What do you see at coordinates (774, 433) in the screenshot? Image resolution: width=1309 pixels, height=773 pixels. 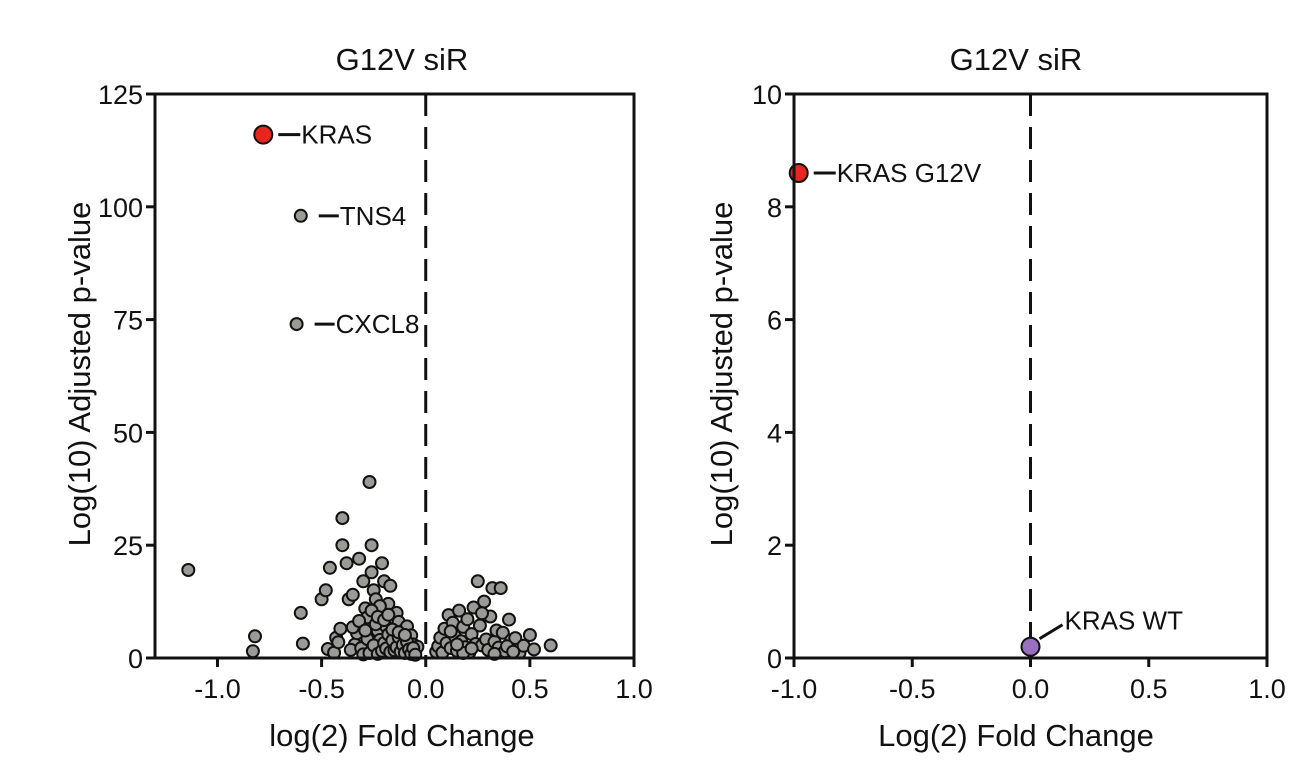 I see `y-tick-label: 4` at bounding box center [774, 433].